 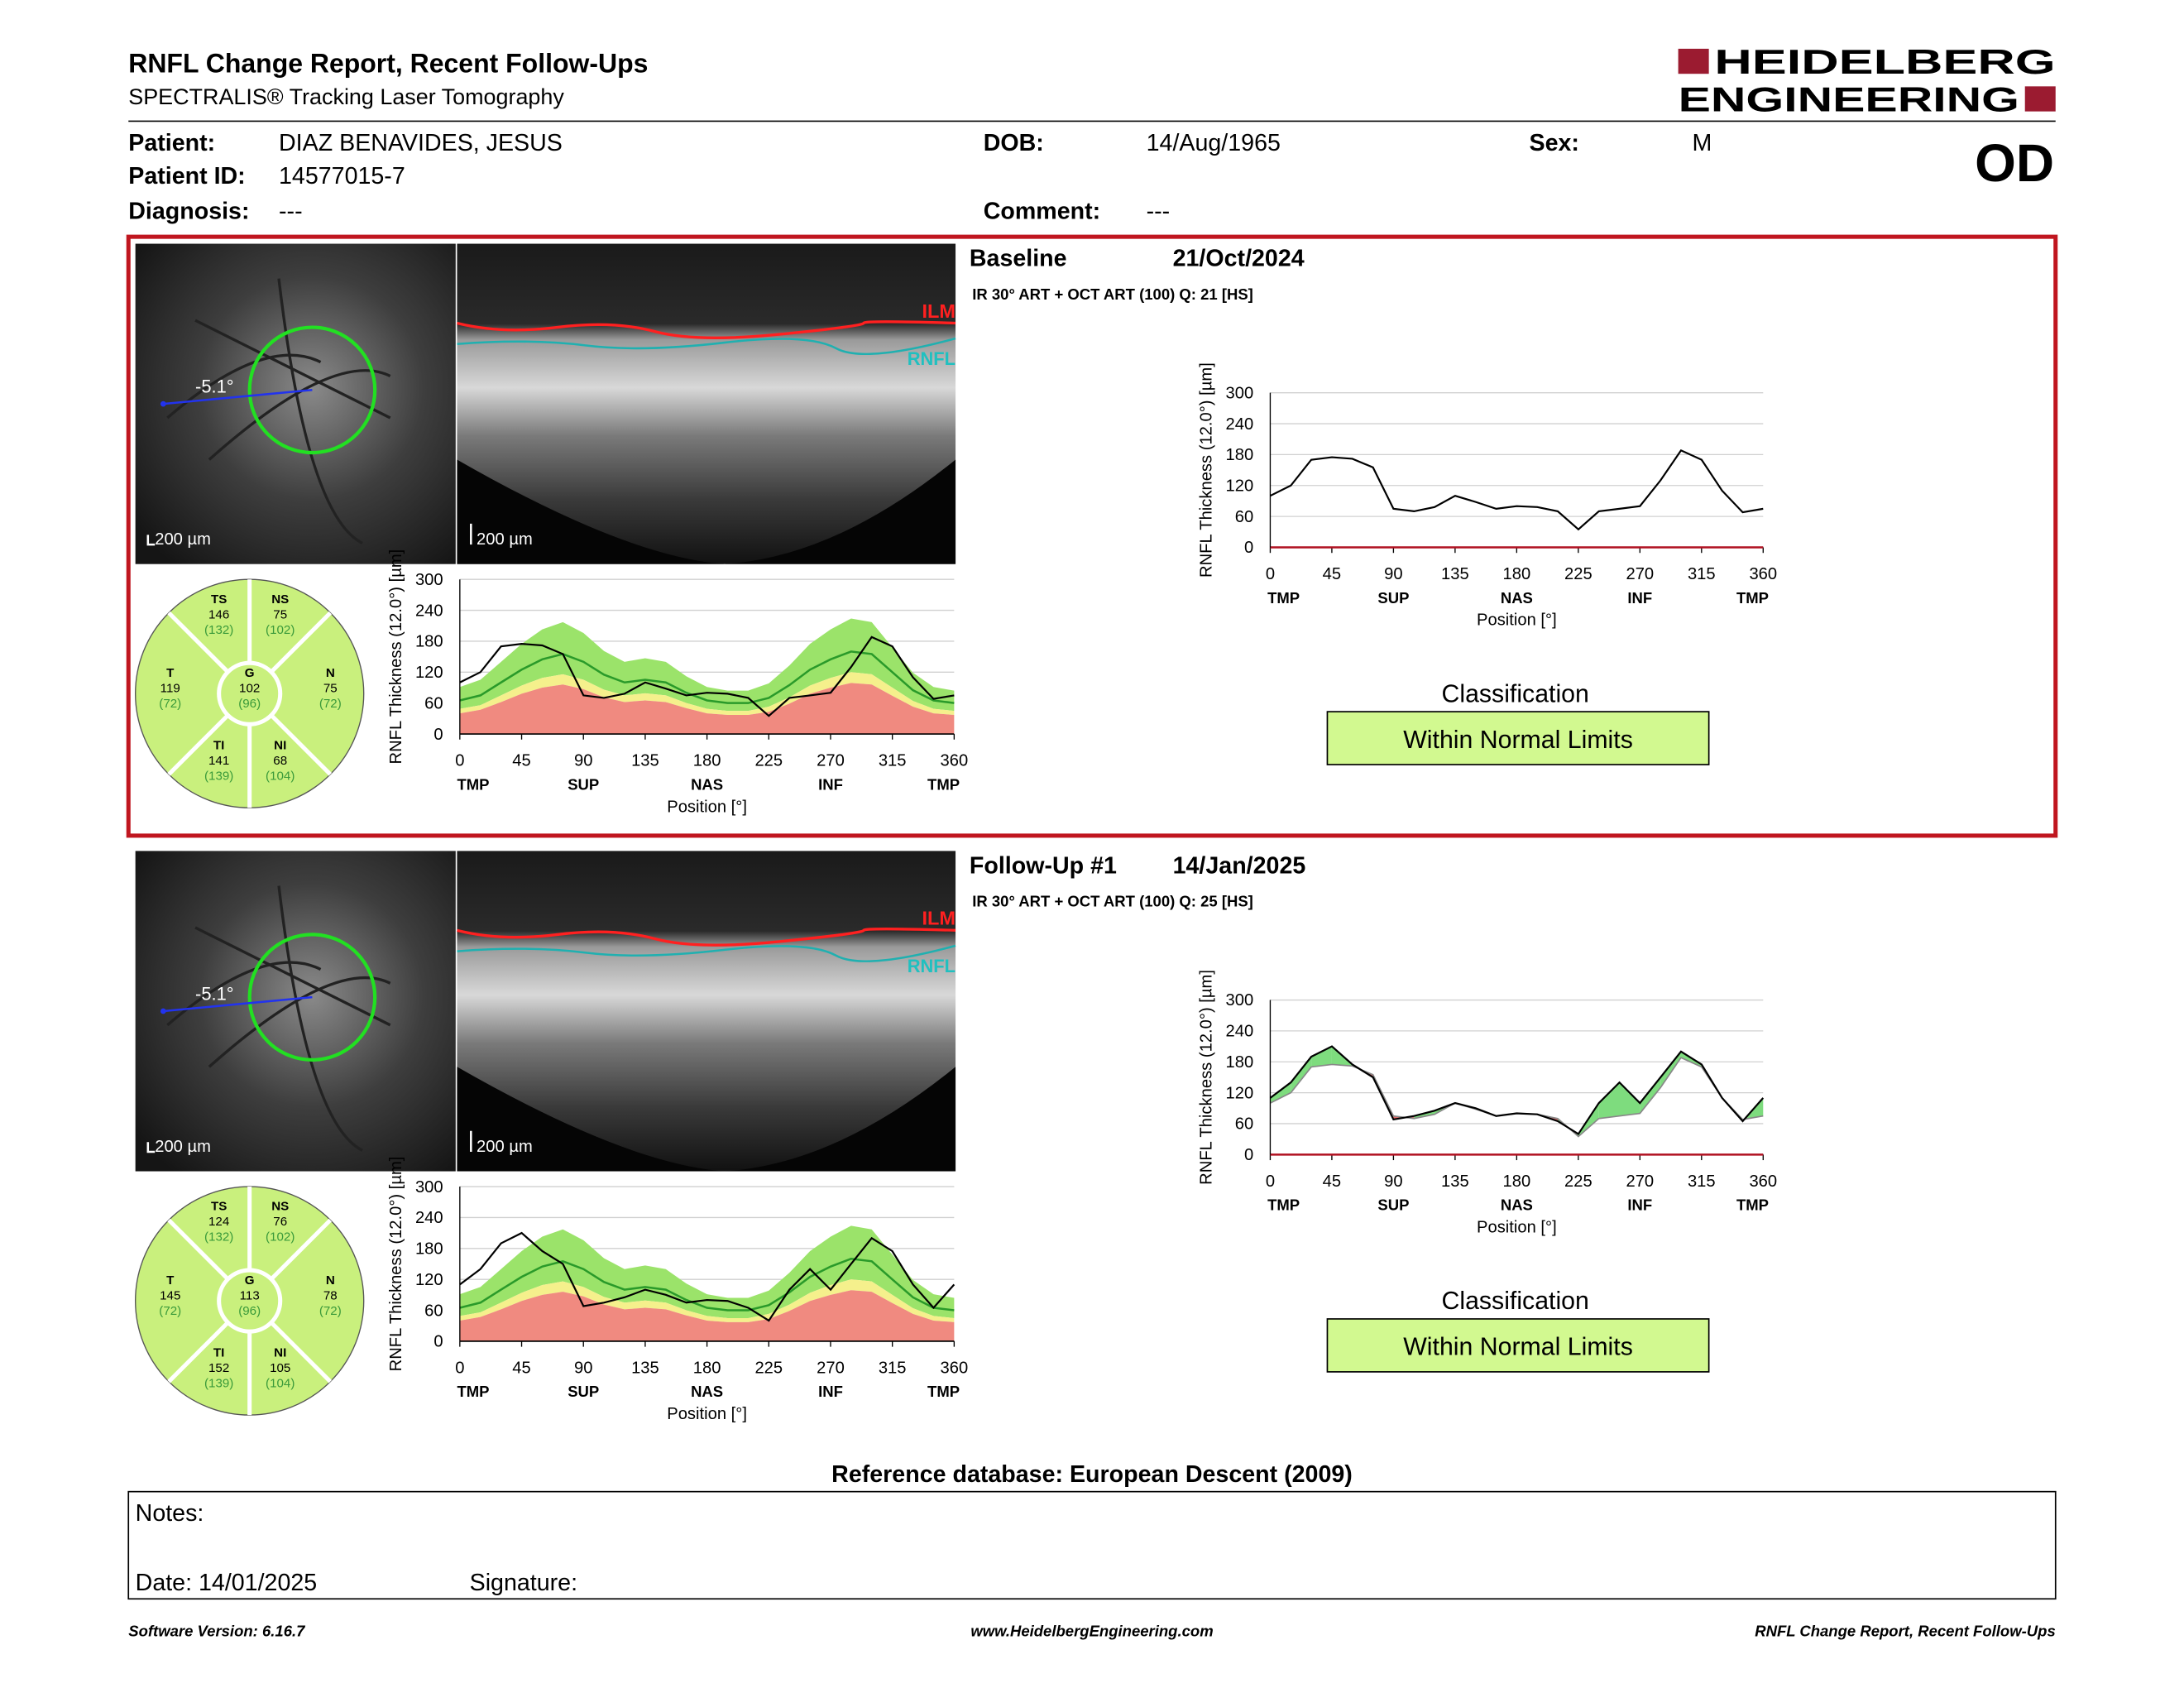 What do you see at coordinates (342, 176) in the screenshot?
I see `field-value: 14577015-7` at bounding box center [342, 176].